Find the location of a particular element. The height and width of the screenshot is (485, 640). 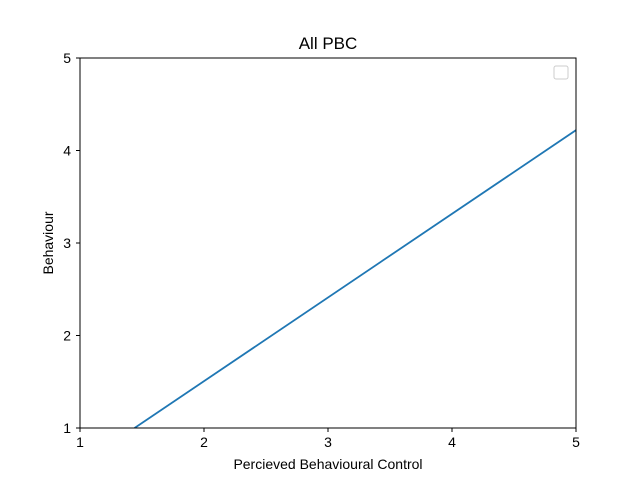

x-tick-label: 1 is located at coordinates (80, 442).